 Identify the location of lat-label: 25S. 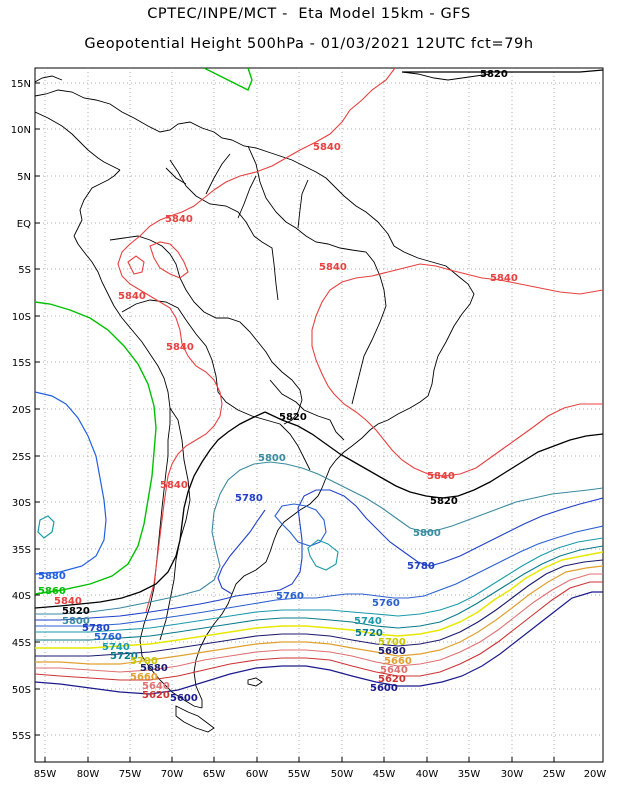
(21, 457).